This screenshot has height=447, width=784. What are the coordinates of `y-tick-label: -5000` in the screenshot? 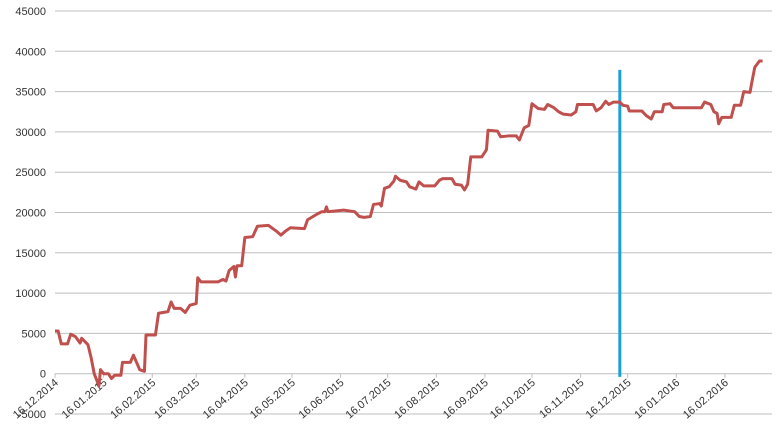 It's located at (32, 415).